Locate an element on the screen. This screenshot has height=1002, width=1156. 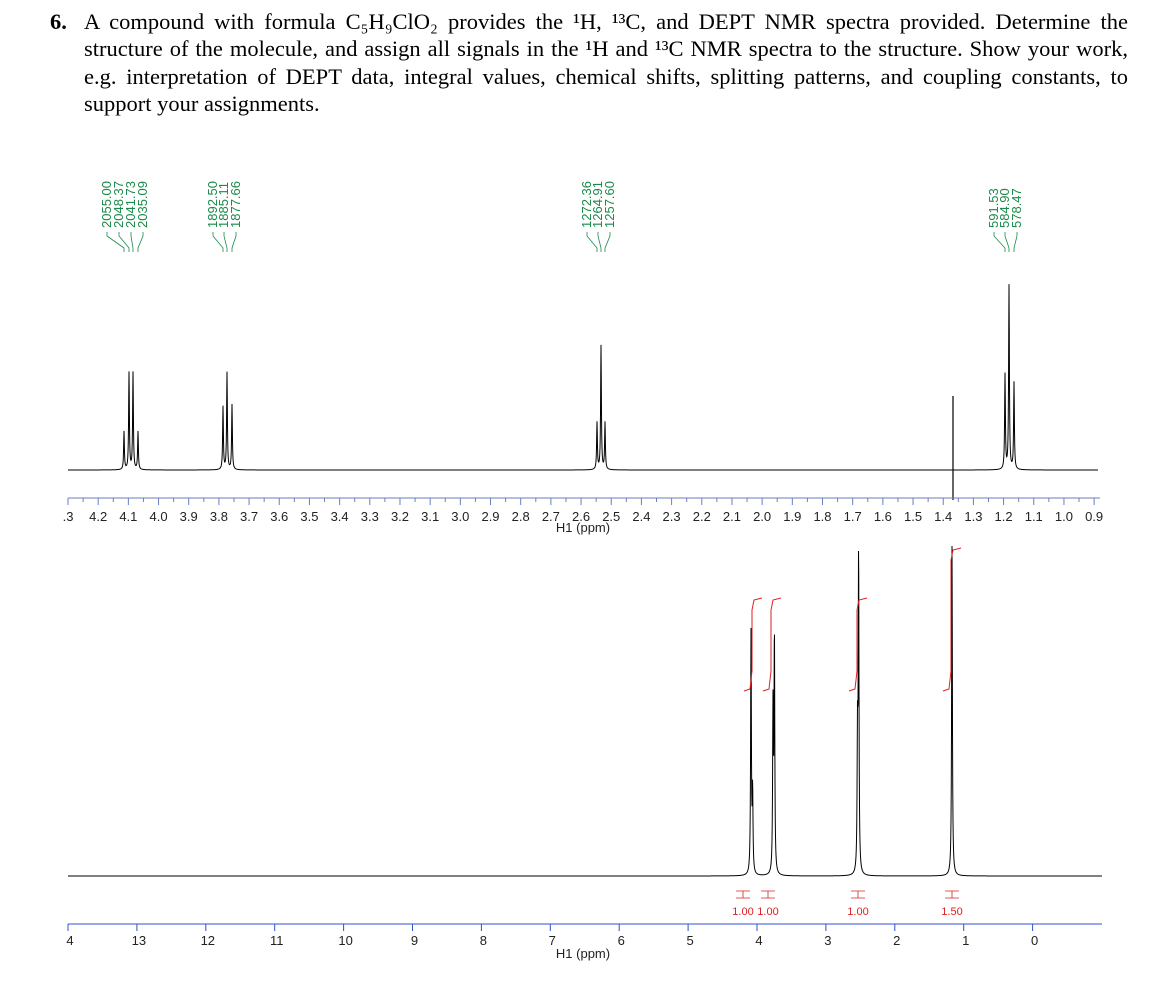
axis-tick-label: 9 is located at coordinates (414, 940).